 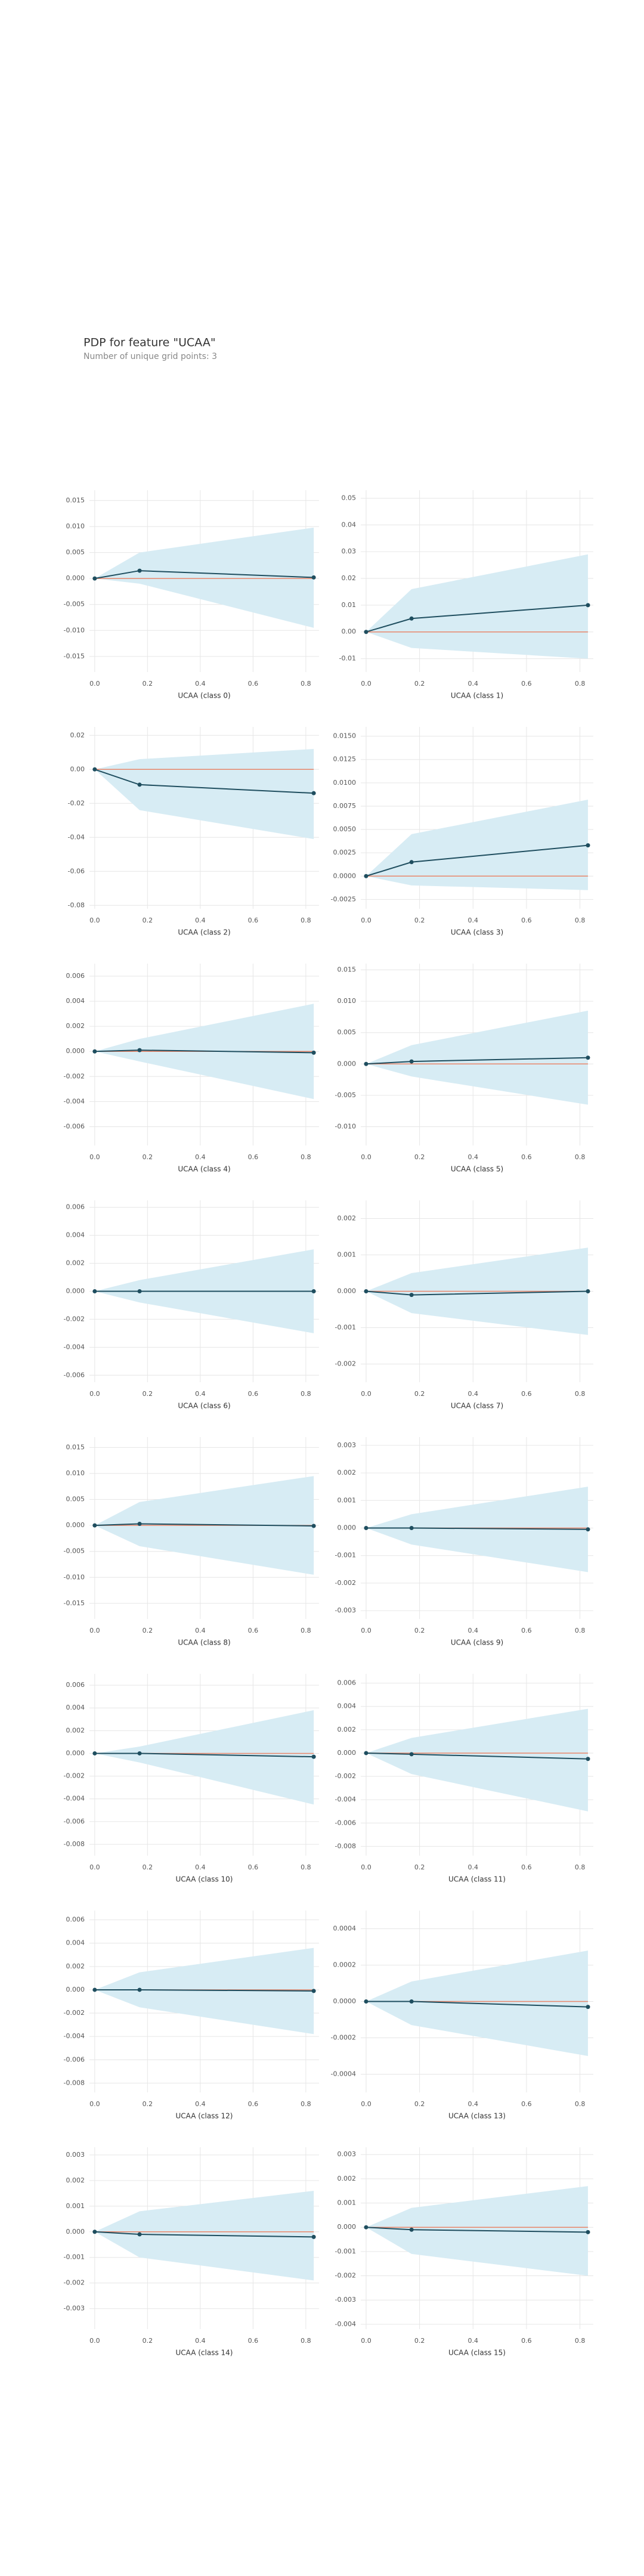 What do you see at coordinates (204, 2353) in the screenshot?
I see `x-axis-label: UCAA (class 14)` at bounding box center [204, 2353].